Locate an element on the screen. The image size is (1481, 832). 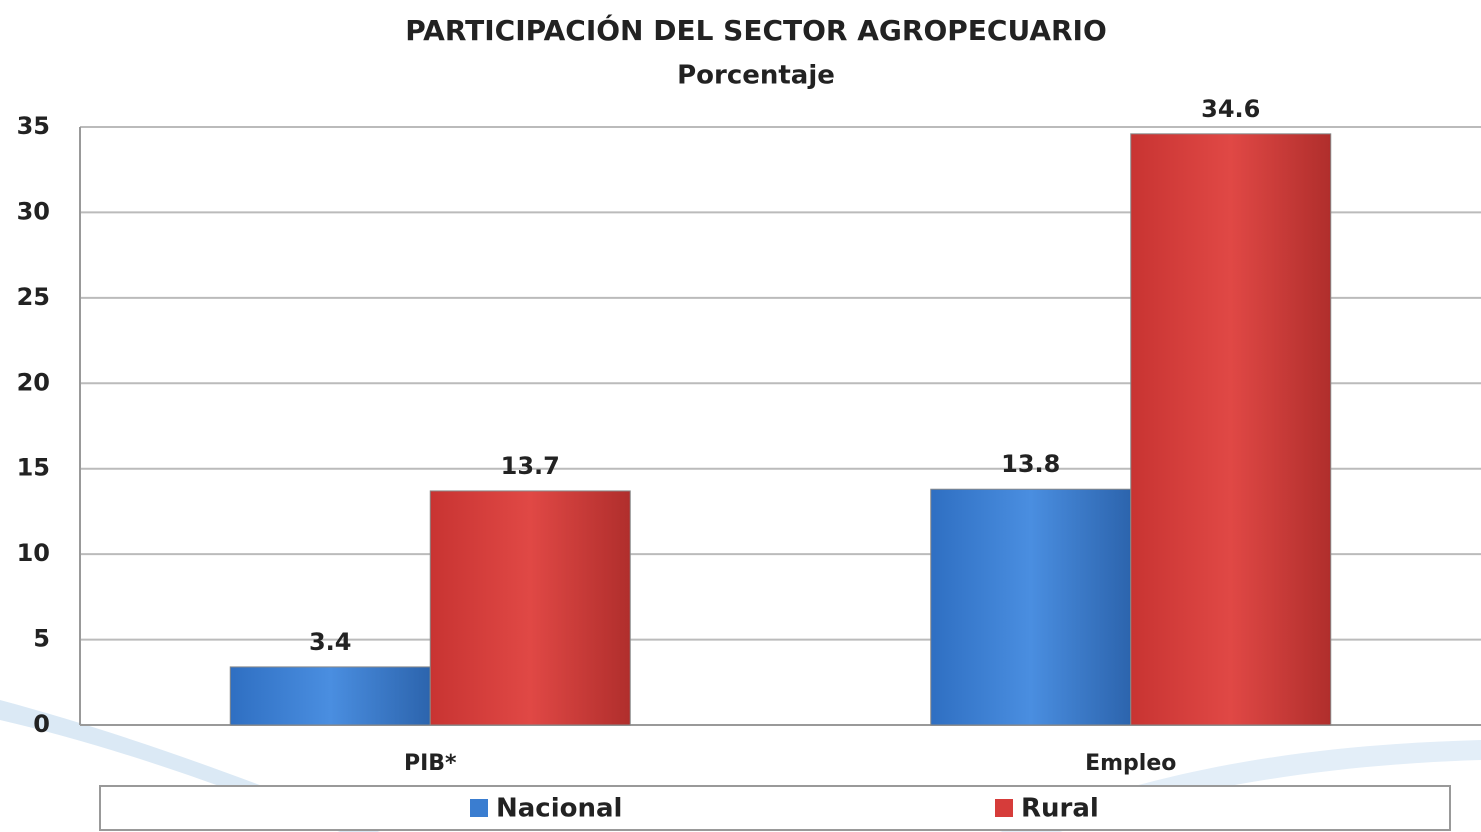
y-tick-label: 0 is located at coordinates (41, 724).